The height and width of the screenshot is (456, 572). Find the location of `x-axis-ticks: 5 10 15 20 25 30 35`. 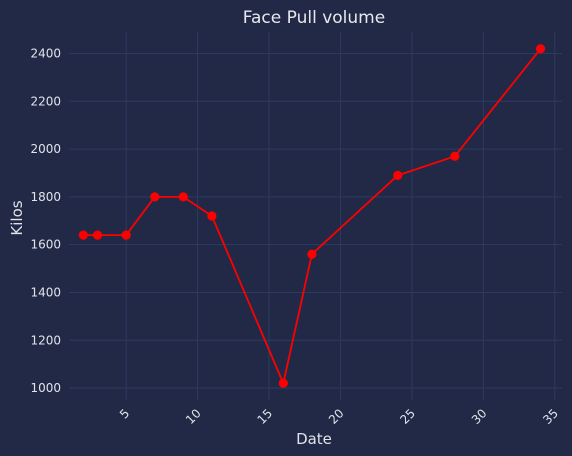

x-axis-ticks: 5 10 15 20 25 30 35 is located at coordinates (339, 416).